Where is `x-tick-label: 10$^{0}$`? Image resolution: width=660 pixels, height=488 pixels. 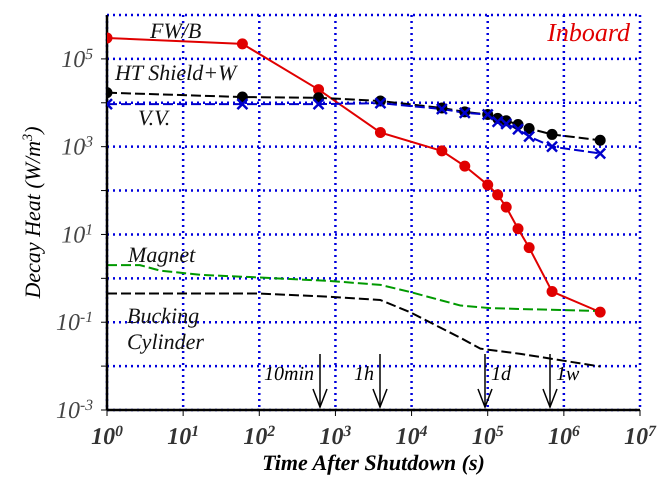 x-tick-label: 10$^{0}$ is located at coordinates (107, 436).